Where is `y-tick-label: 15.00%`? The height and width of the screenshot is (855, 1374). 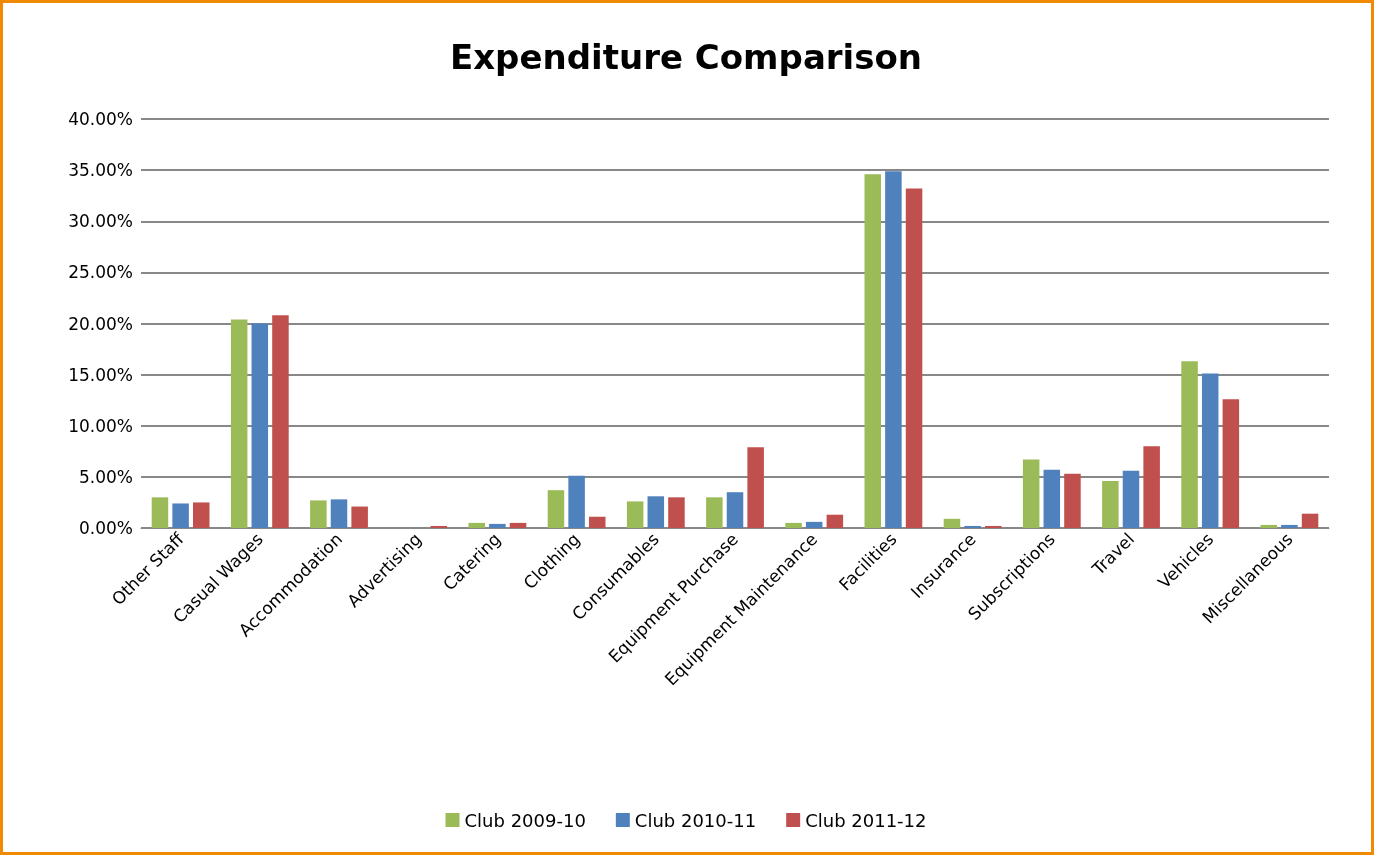 y-tick-label: 15.00% is located at coordinates (100, 374).